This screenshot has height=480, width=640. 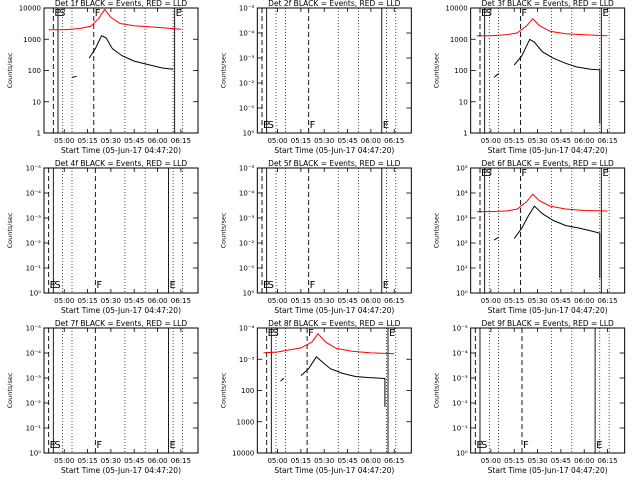 What do you see at coordinates (462, 269) in the screenshot?
I see `y-tick-label: 10¹` at bounding box center [462, 269].